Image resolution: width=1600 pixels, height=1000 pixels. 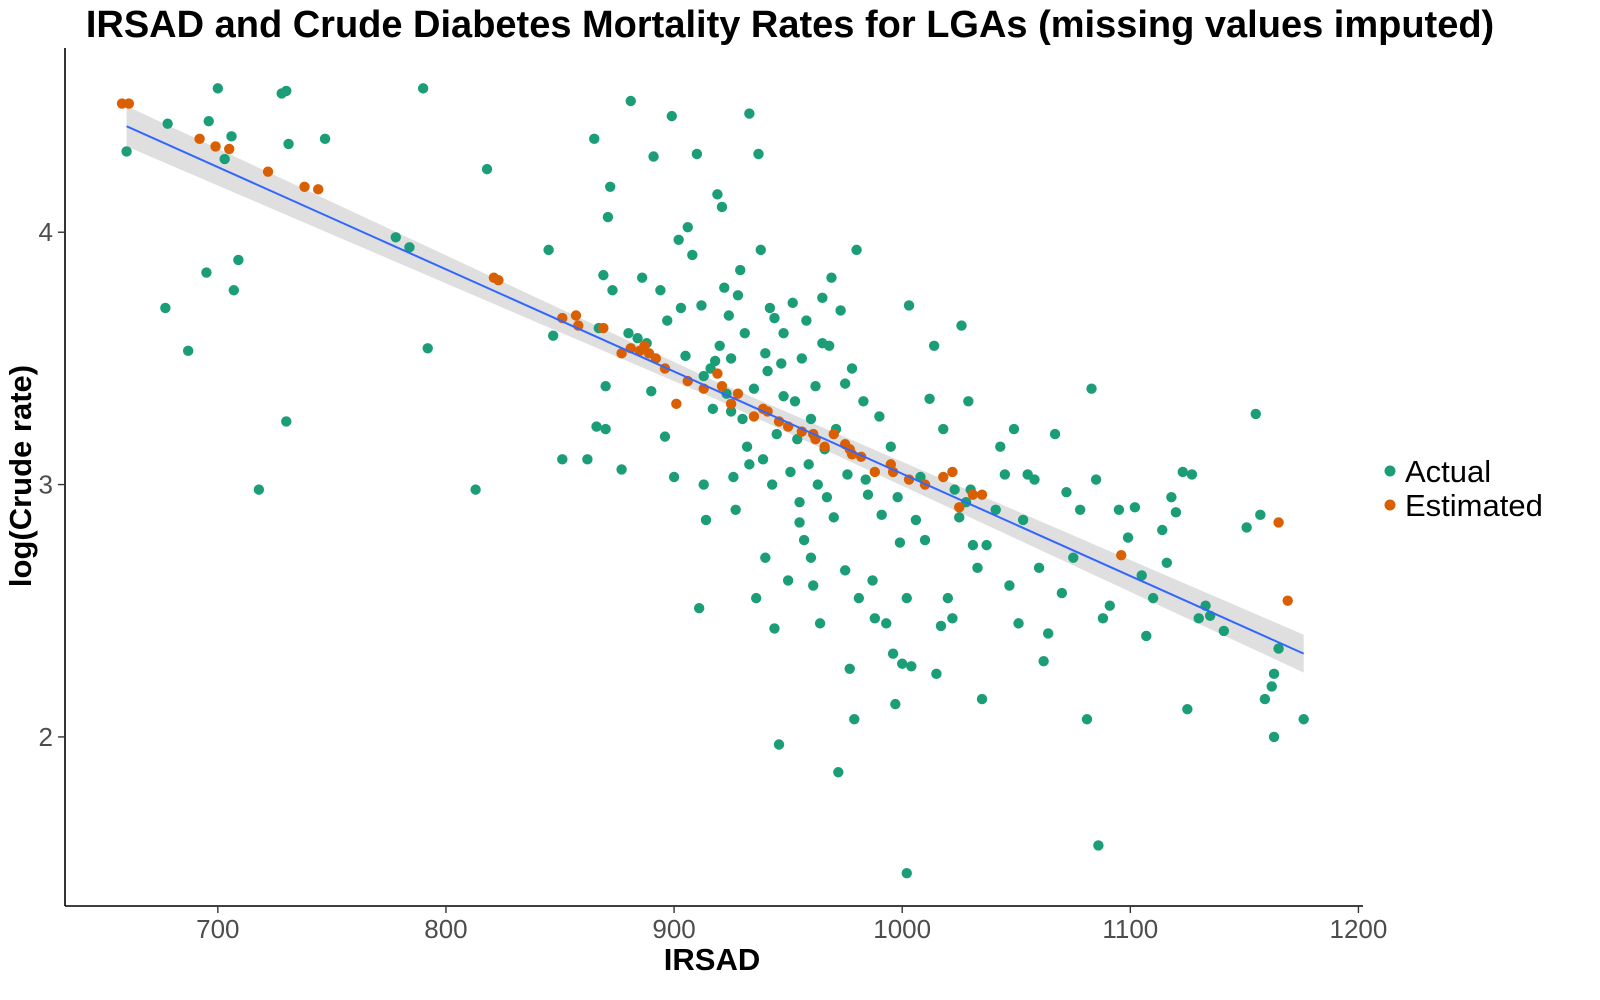 What do you see at coordinates (1130, 929) in the screenshot?
I see `x-tick-label: 1100` at bounding box center [1130, 929].